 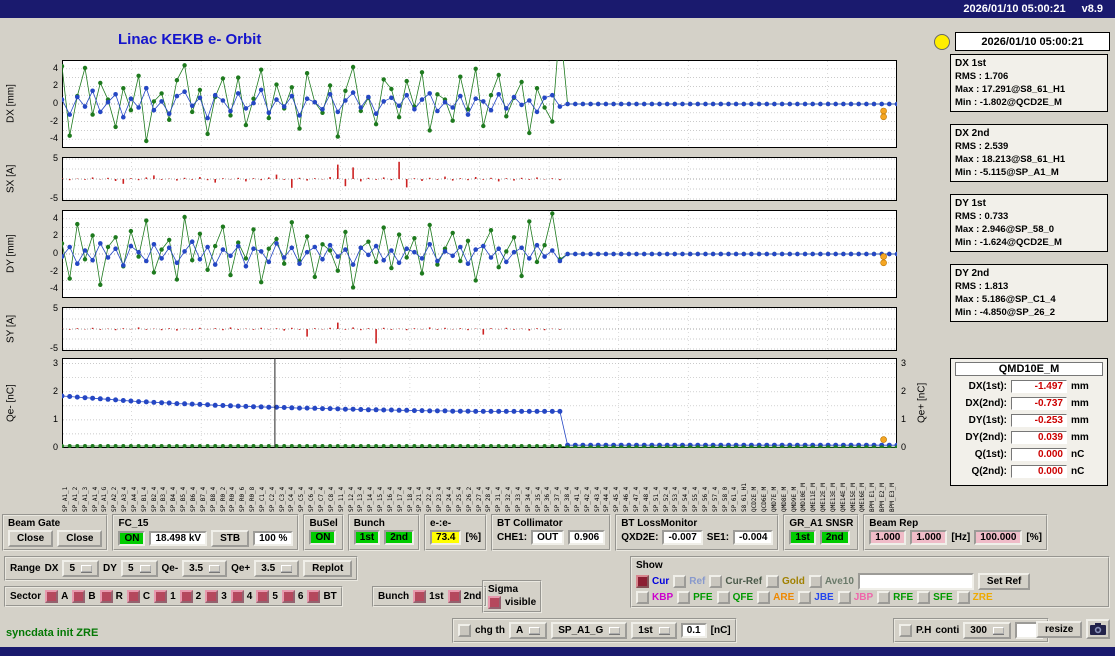 What do you see at coordinates (530, 523) in the screenshot?
I see `bt-collimator-title: BT Collimator` at bounding box center [530, 523].